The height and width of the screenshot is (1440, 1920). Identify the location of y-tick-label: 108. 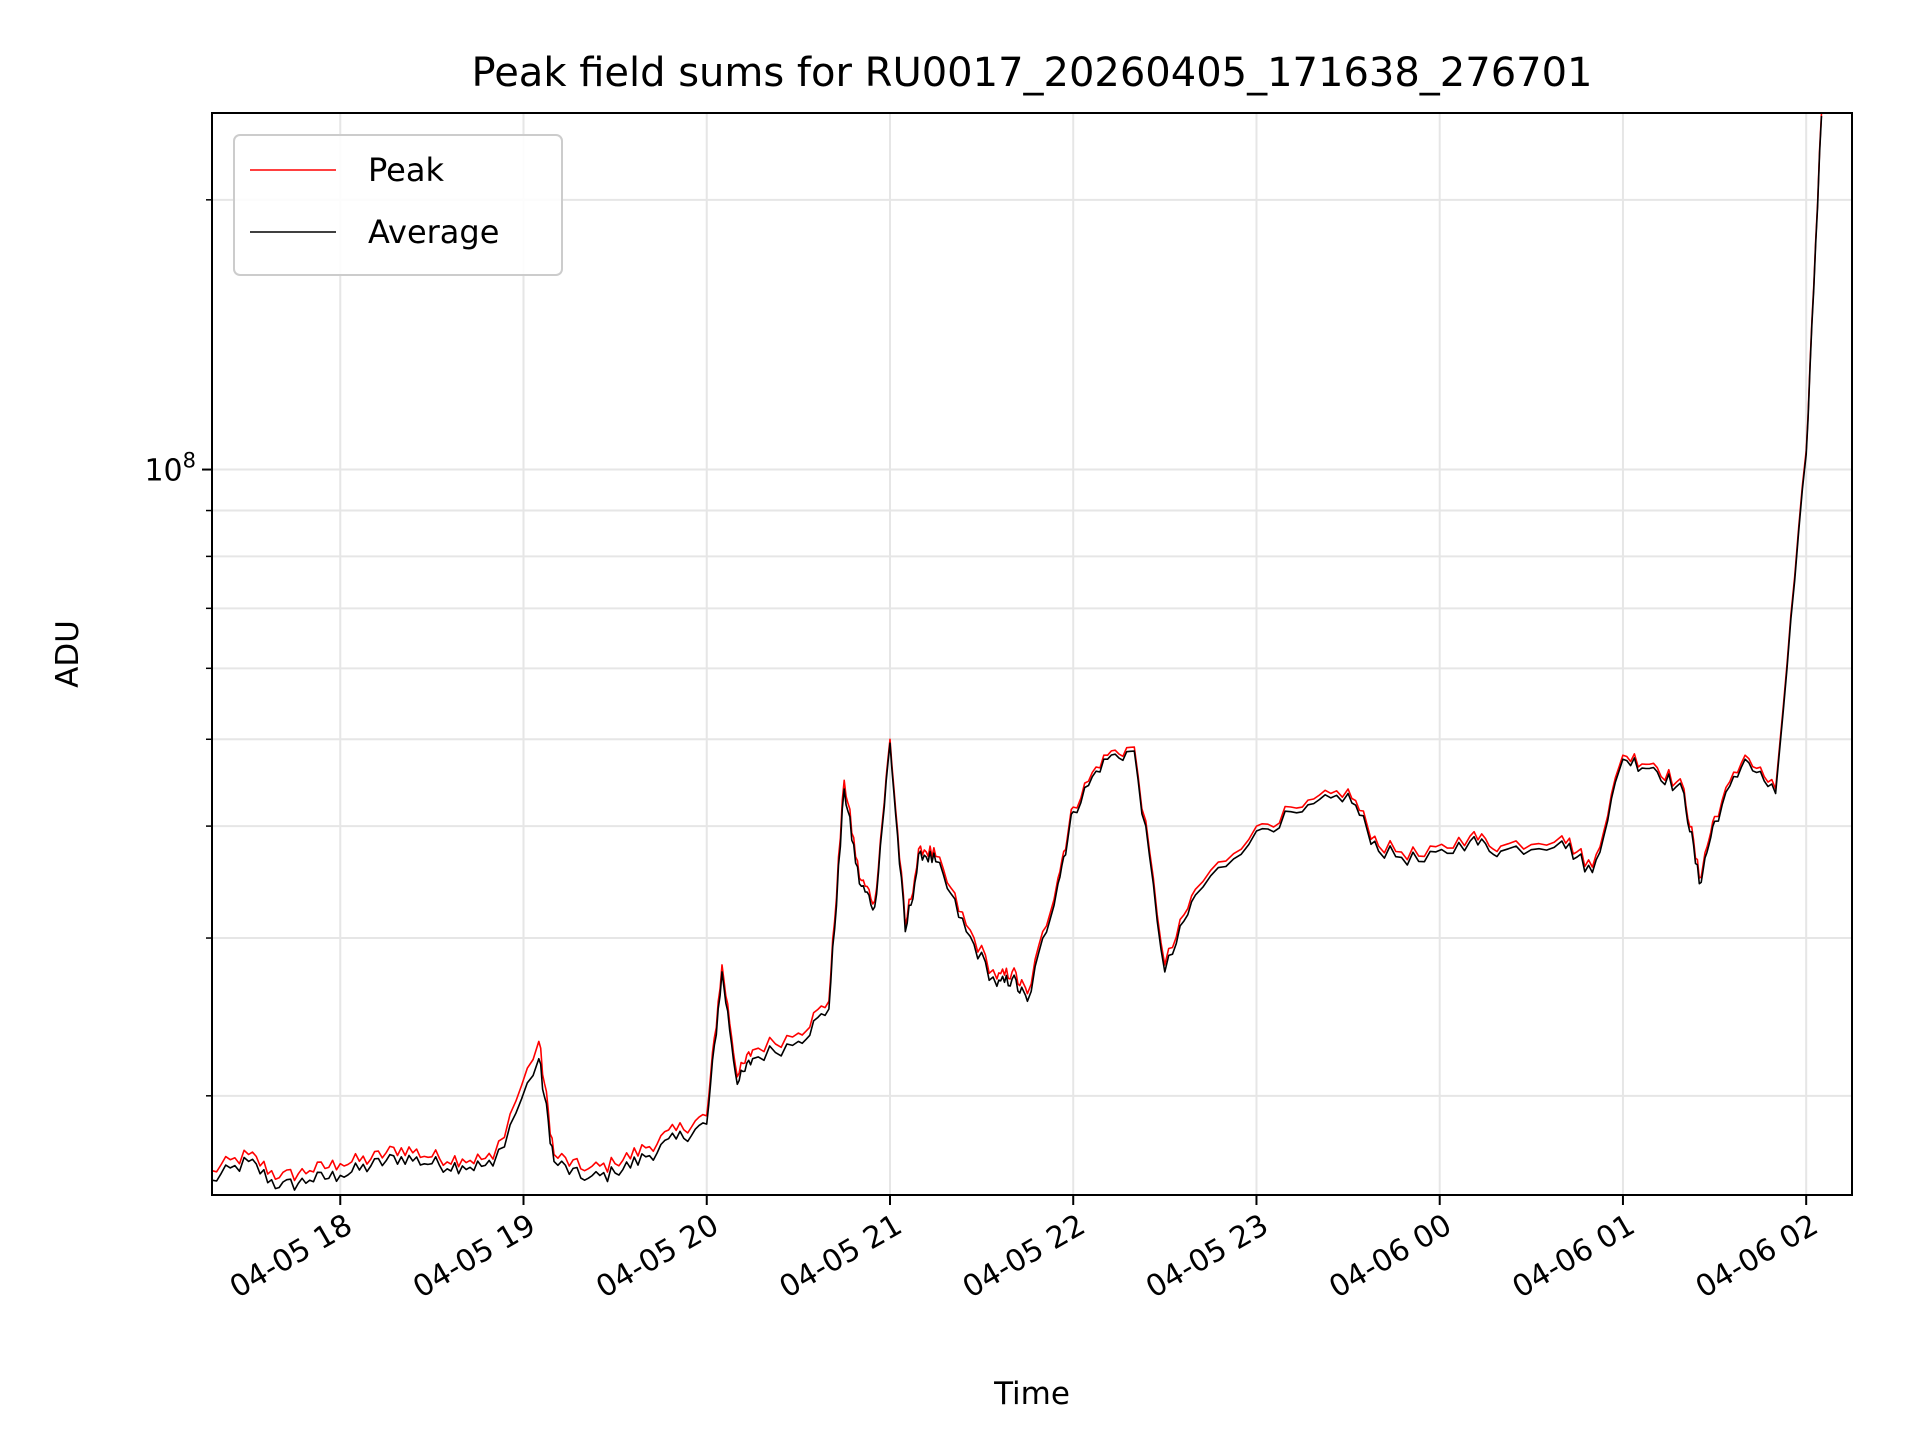
(170, 469).